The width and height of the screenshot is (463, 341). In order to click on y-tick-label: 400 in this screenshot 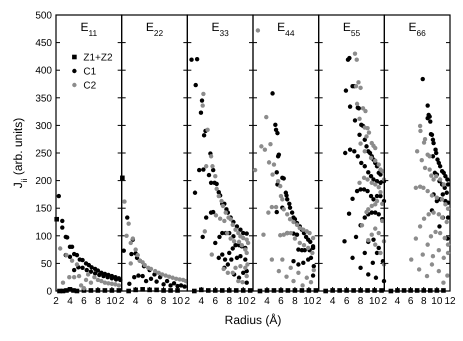, I will do `click(43, 71)`.